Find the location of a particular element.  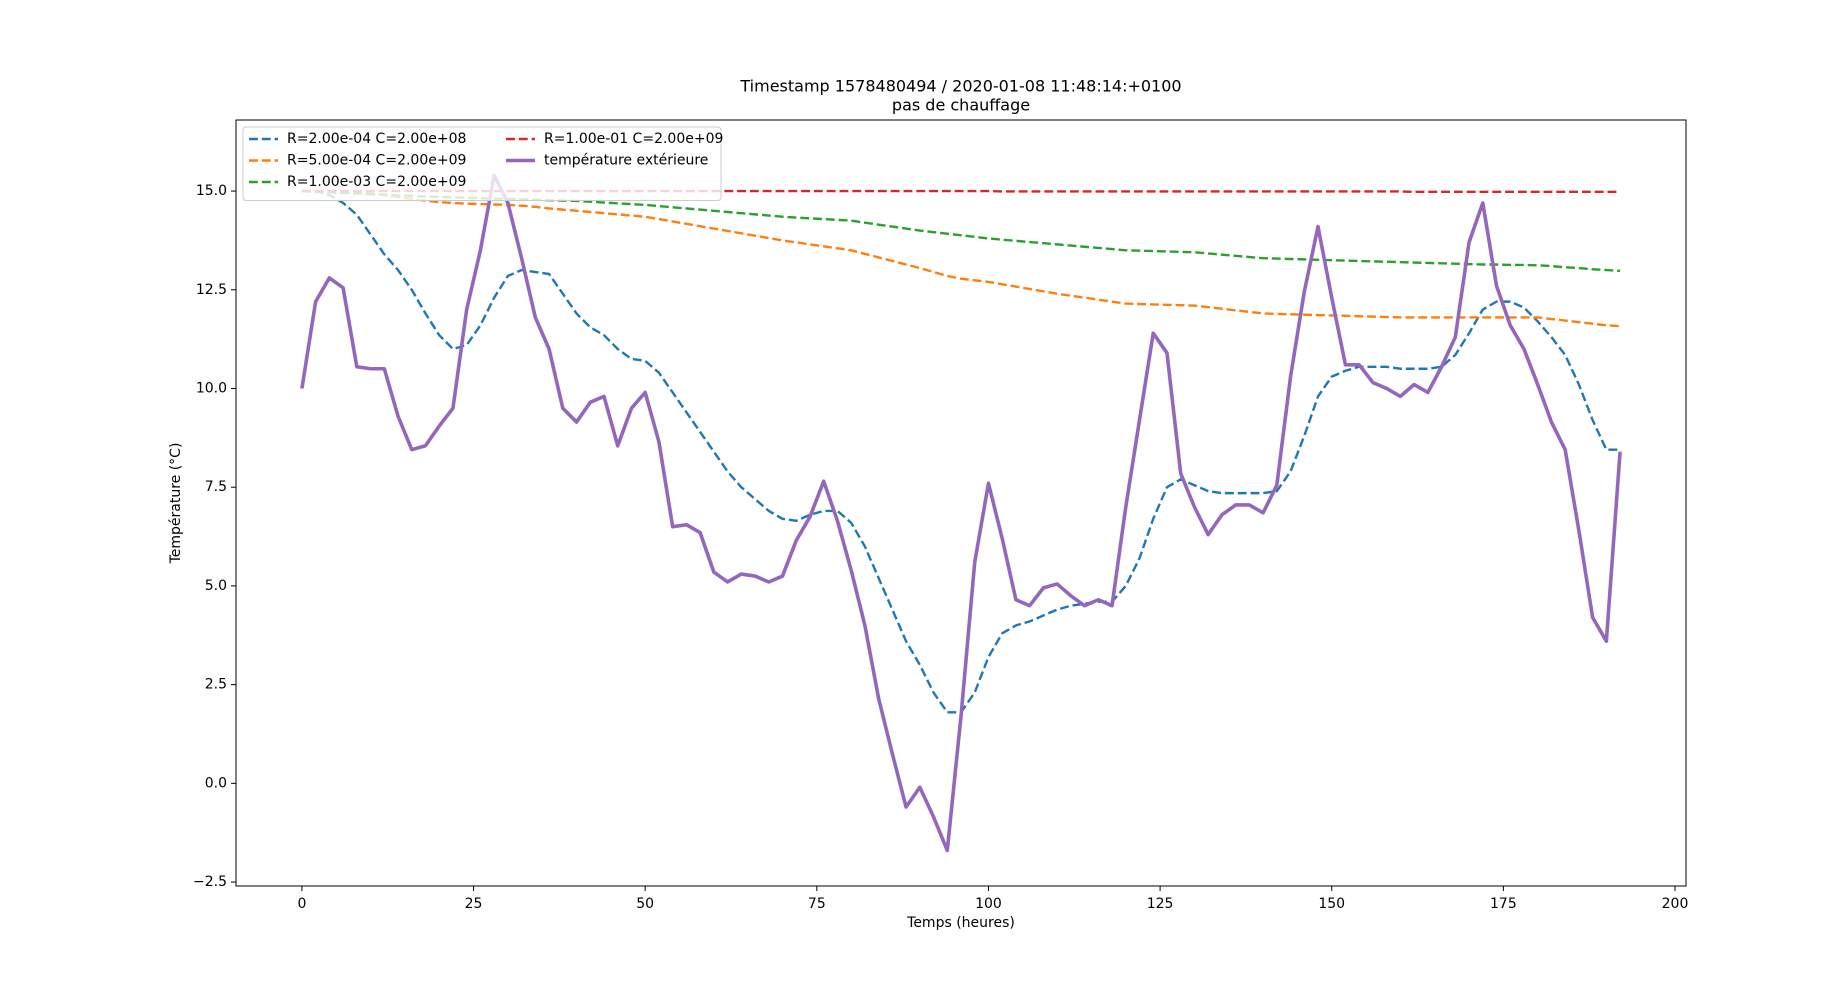

legend-label: température extérieure is located at coordinates (626, 161).